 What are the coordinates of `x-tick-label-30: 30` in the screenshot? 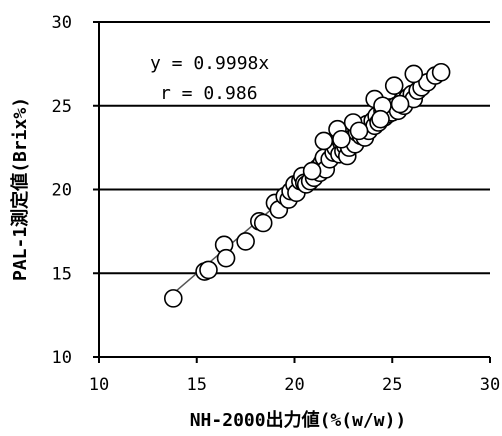 It's located at (490, 385).